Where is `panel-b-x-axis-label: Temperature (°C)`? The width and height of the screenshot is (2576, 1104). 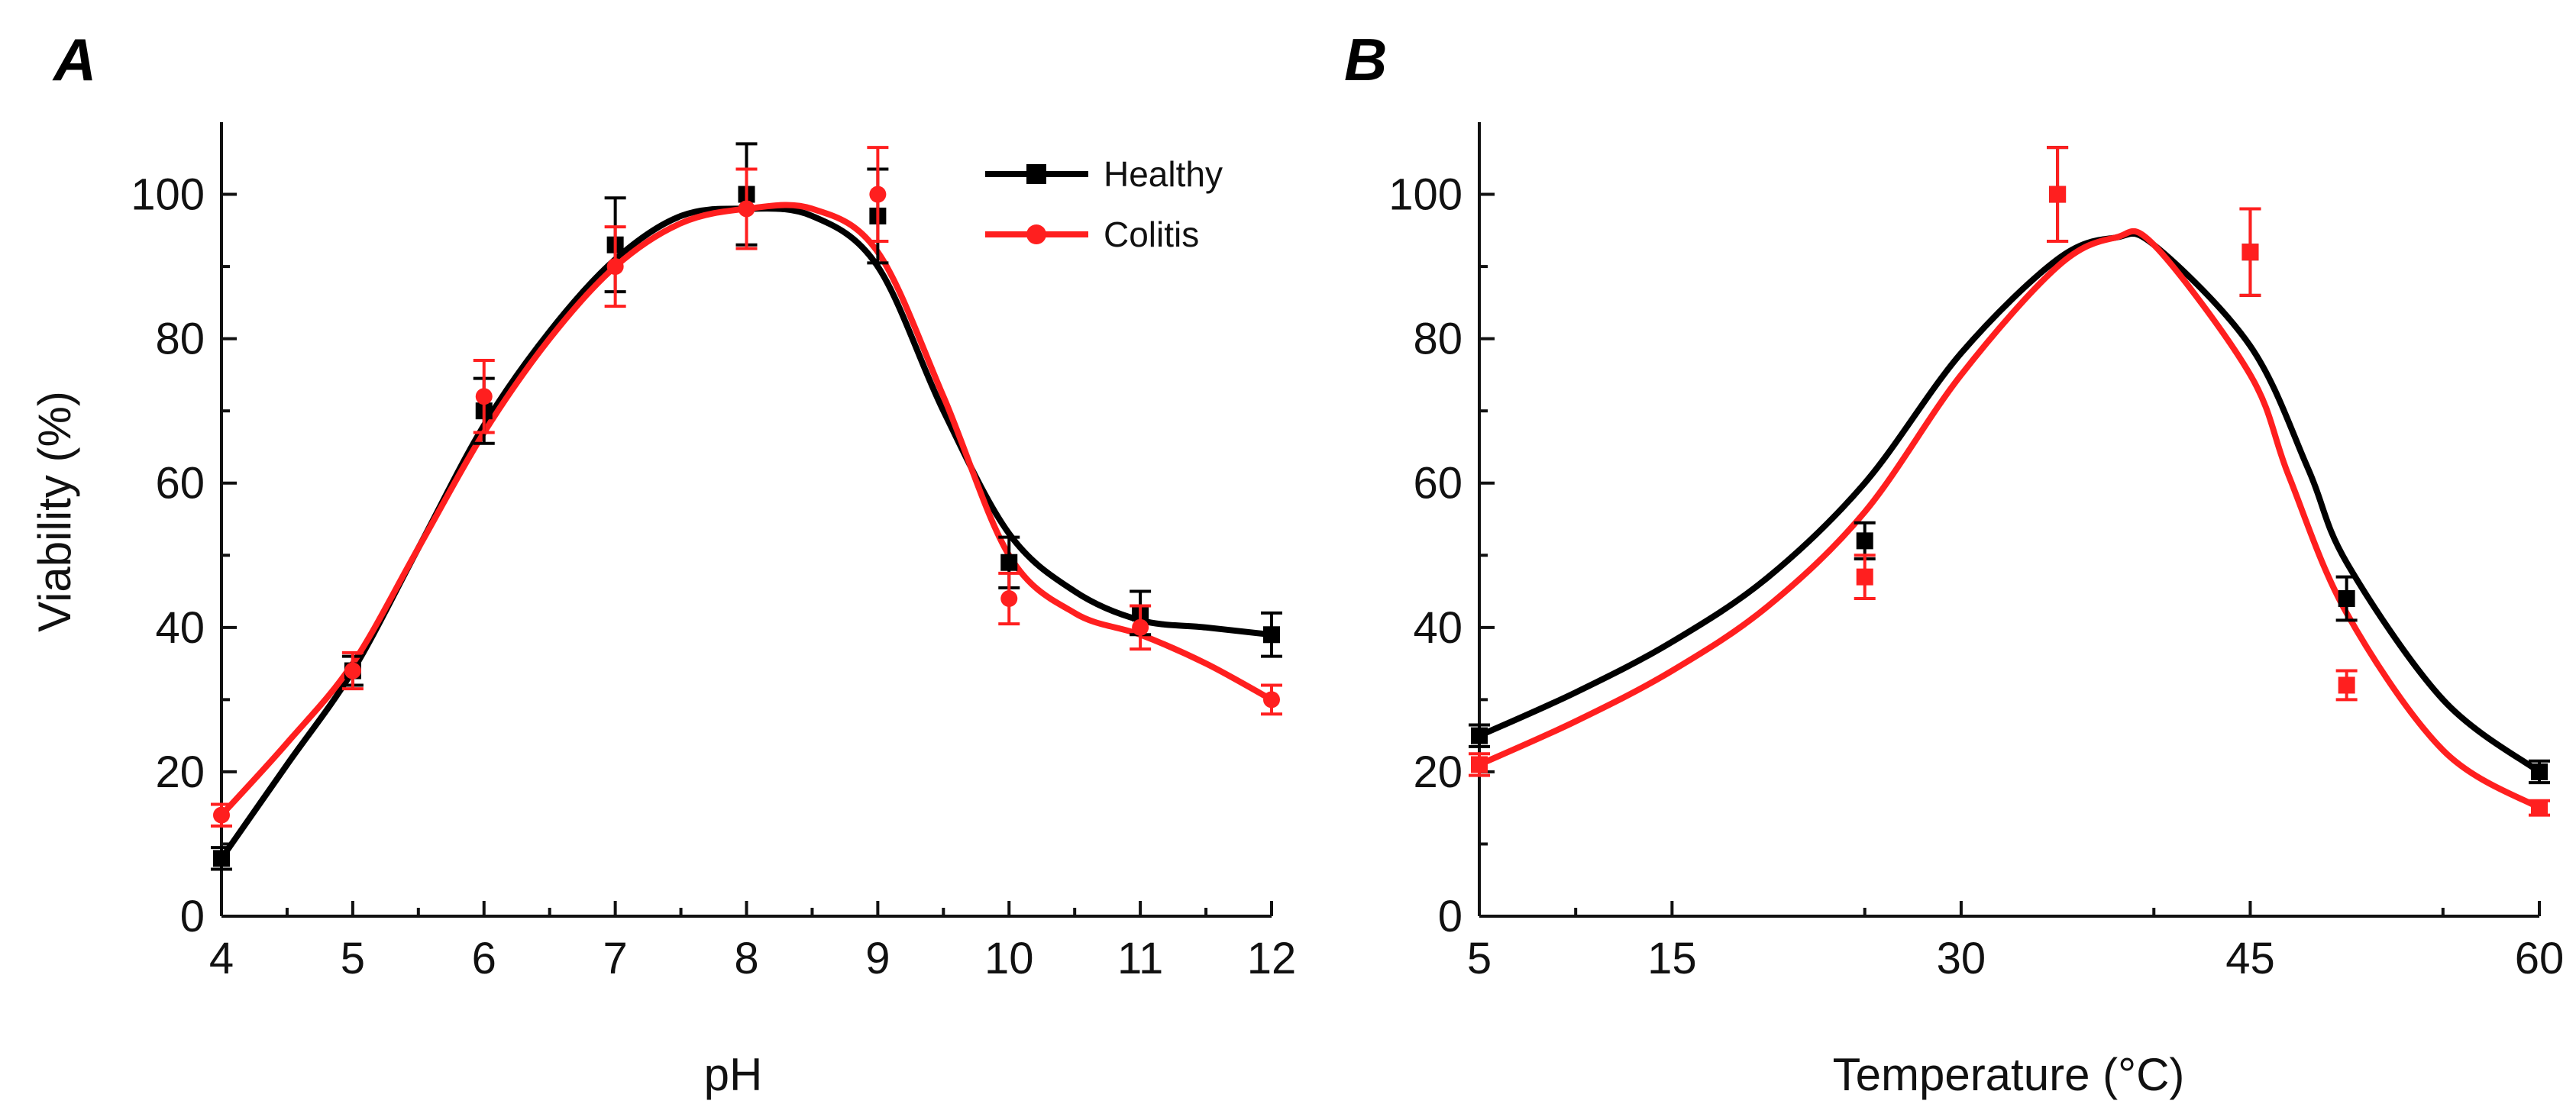 panel-b-x-axis-label: Temperature (°C) is located at coordinates (2009, 1074).